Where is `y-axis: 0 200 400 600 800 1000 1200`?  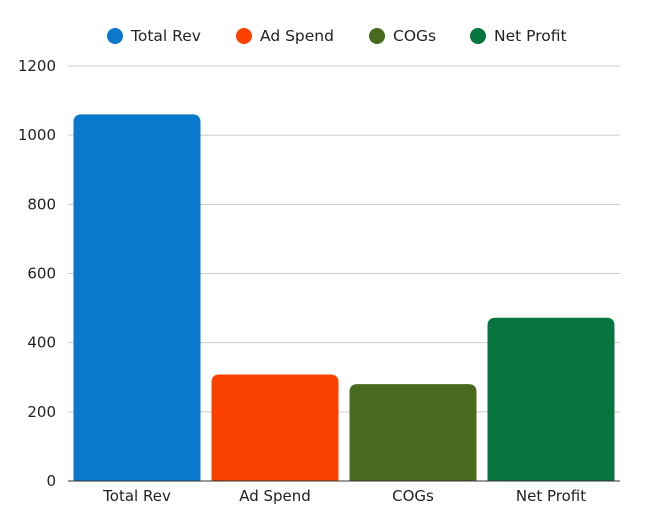 y-axis: 0 200 400 600 800 1000 1200 is located at coordinates (37, 273).